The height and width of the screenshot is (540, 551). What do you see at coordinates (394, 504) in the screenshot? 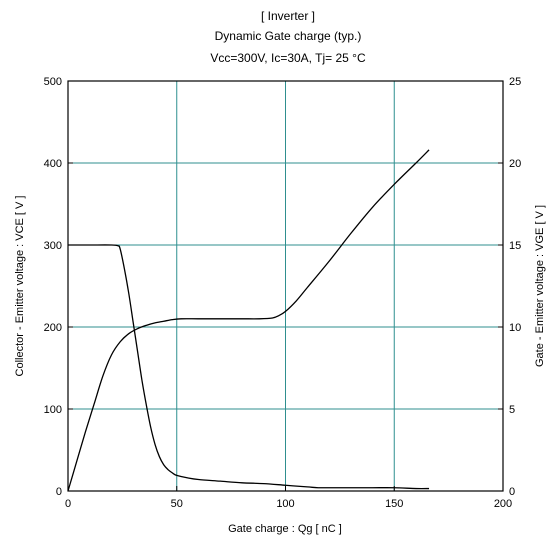
I see `x-tick-label: 150` at bounding box center [394, 504].